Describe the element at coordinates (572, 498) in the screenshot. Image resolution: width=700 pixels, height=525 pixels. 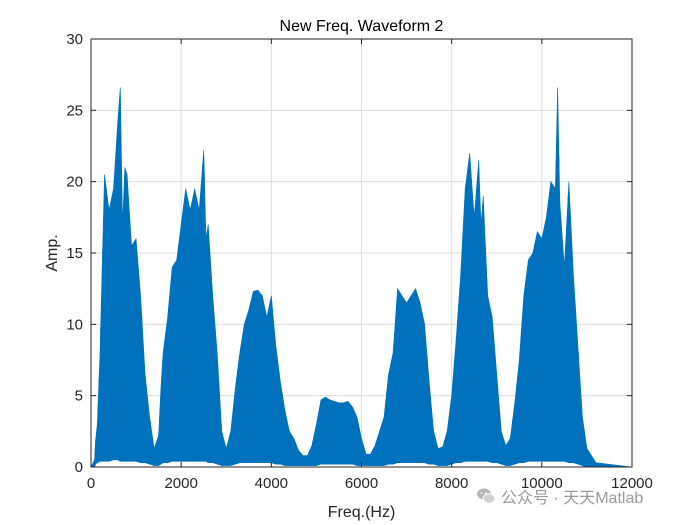
I see `watermark-text: 公众号 · 天天Matlab` at that location.